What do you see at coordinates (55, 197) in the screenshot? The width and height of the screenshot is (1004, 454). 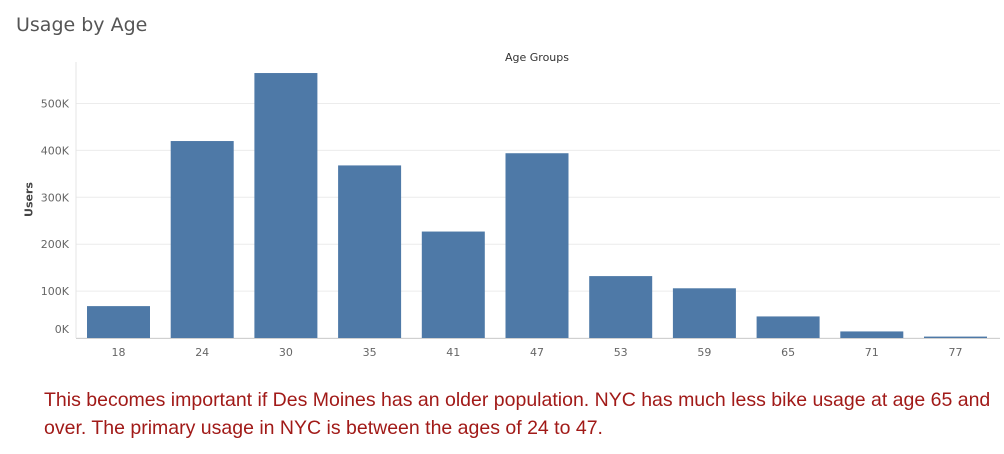 I see `y-tick-label: 300K` at bounding box center [55, 197].